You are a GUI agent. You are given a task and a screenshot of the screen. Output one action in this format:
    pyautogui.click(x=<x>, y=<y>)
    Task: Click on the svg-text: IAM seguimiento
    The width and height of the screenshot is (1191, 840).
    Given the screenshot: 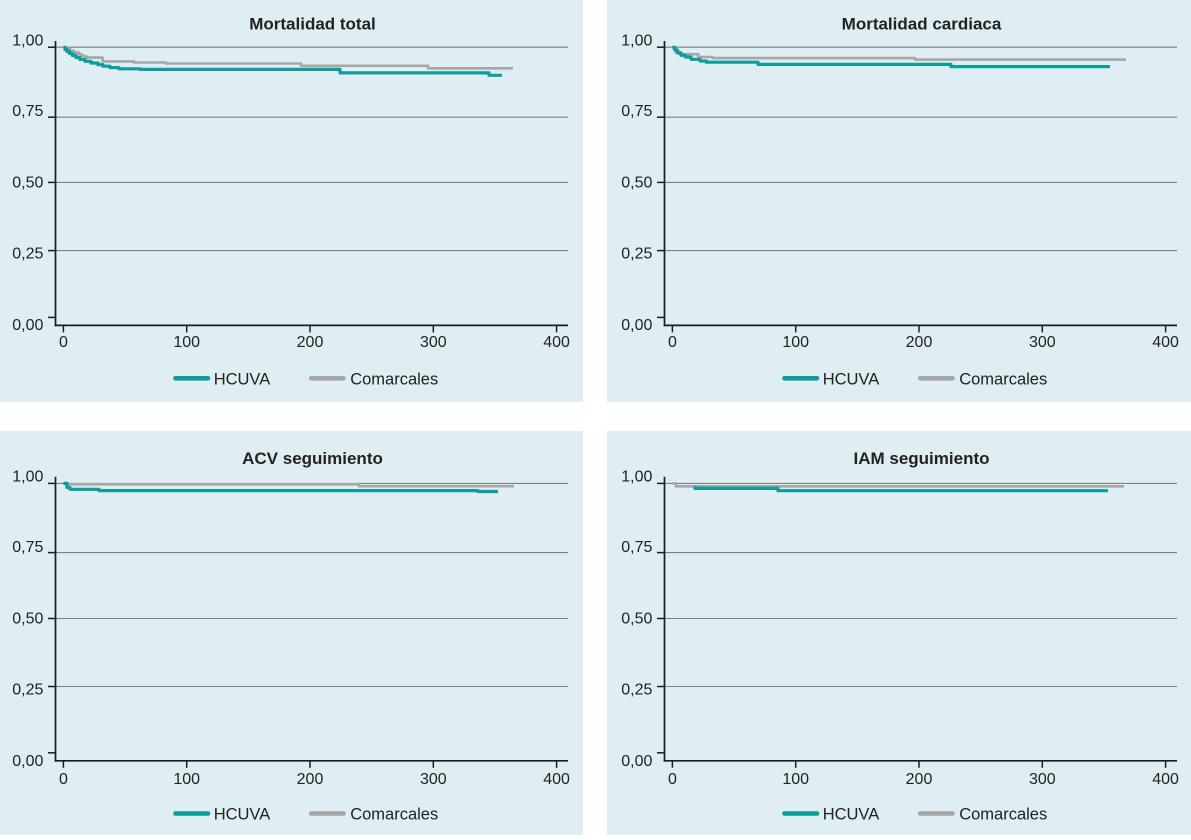 What is the action you would take?
    pyautogui.click(x=921, y=458)
    